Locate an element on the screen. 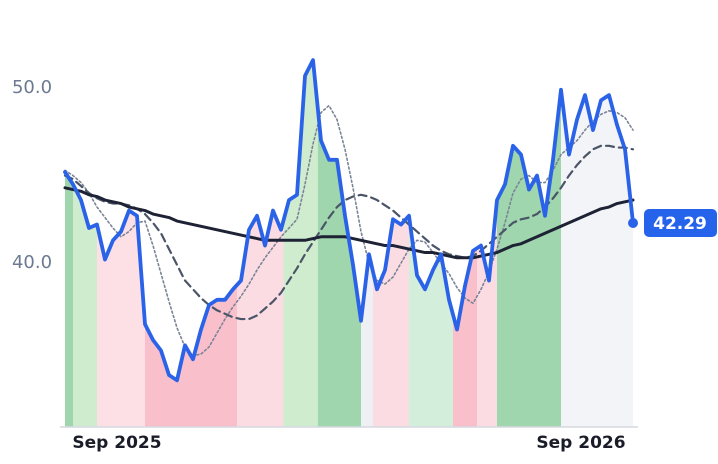 This screenshot has height=464, width=718. y-tick-label: 40.0 is located at coordinates (32, 262).